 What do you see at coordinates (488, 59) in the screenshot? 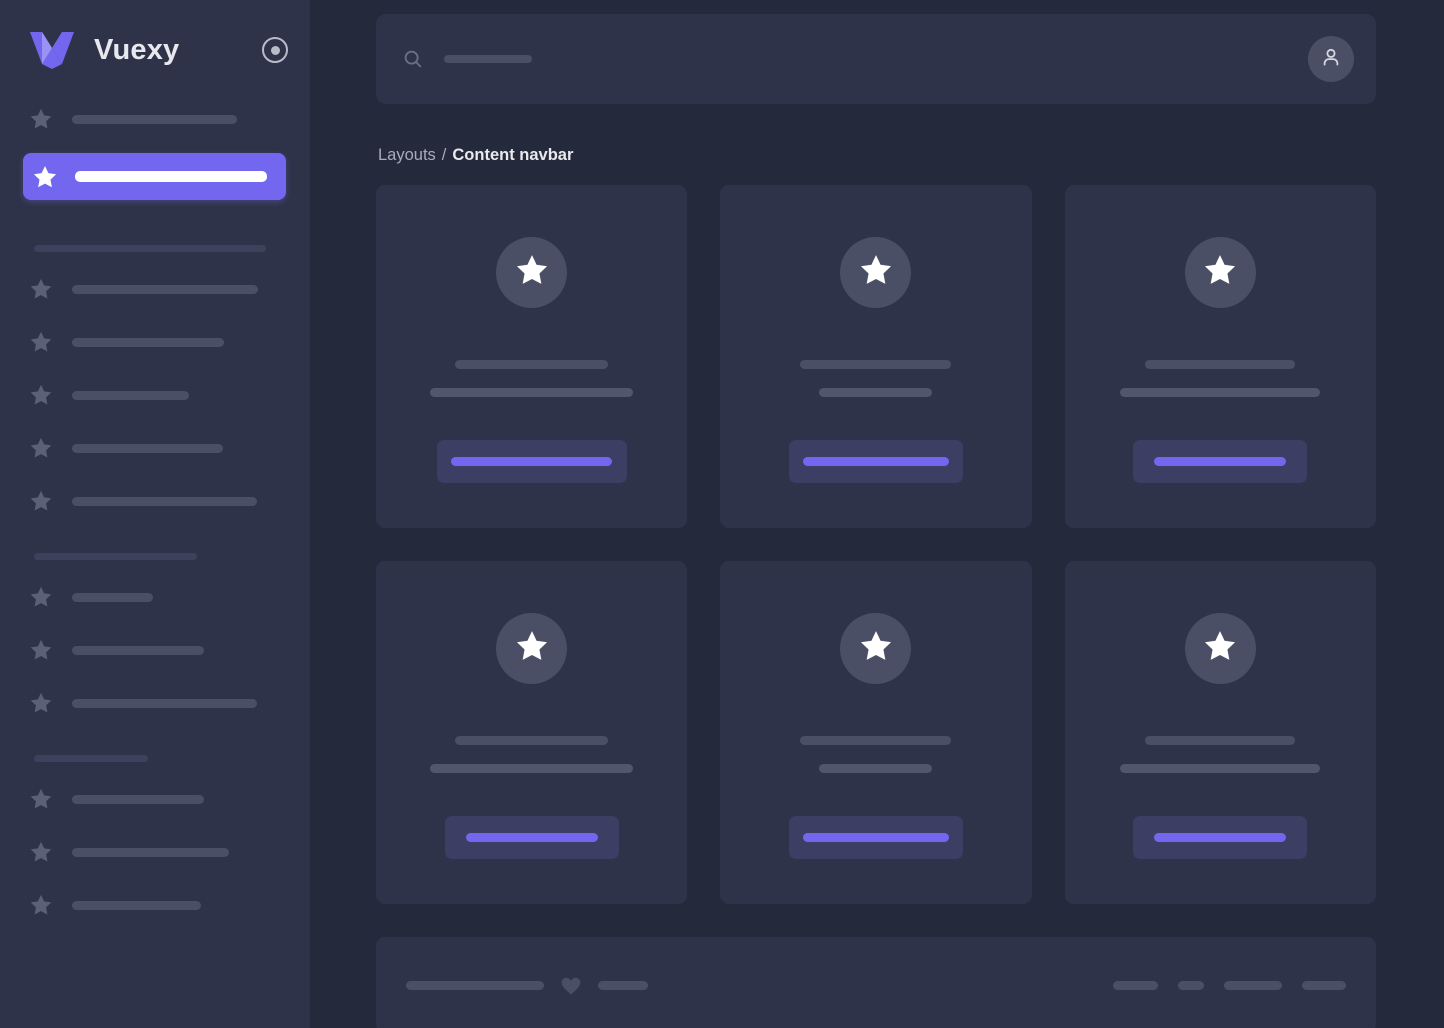
I see `search-placeholder` at bounding box center [488, 59].